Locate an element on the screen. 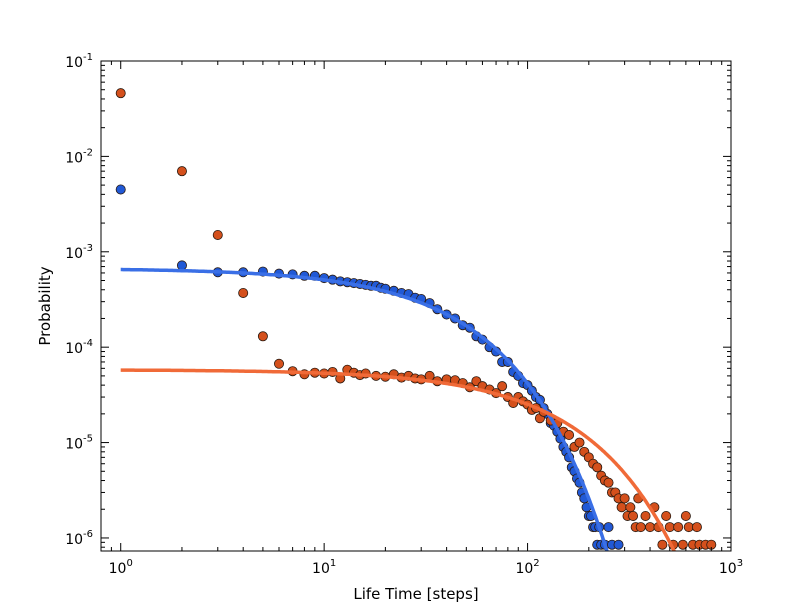  y-tick-label: 10⁻³ is located at coordinates (79, 252).